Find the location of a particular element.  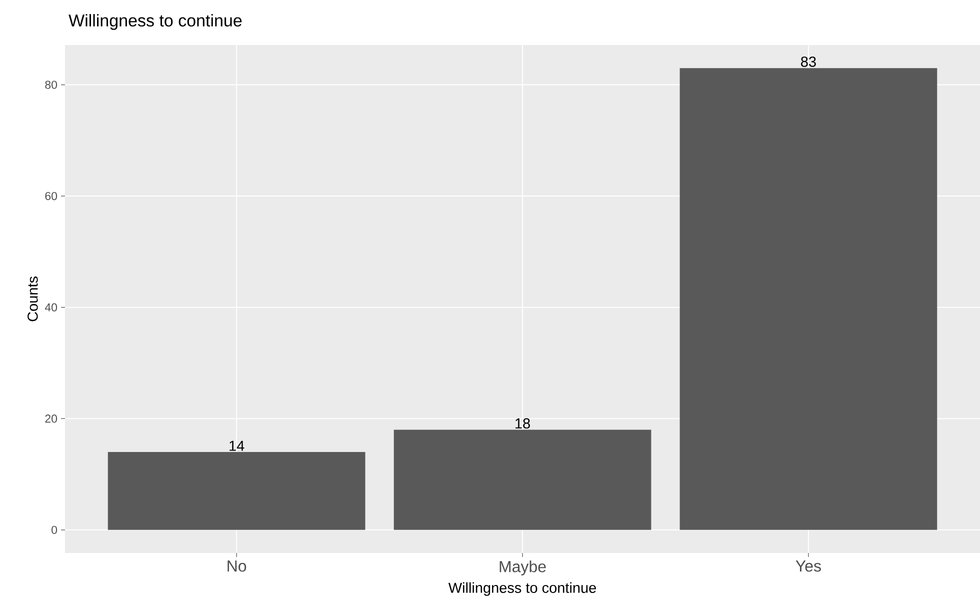

x-axis-title: Willingness to continue is located at coordinates (522, 589).